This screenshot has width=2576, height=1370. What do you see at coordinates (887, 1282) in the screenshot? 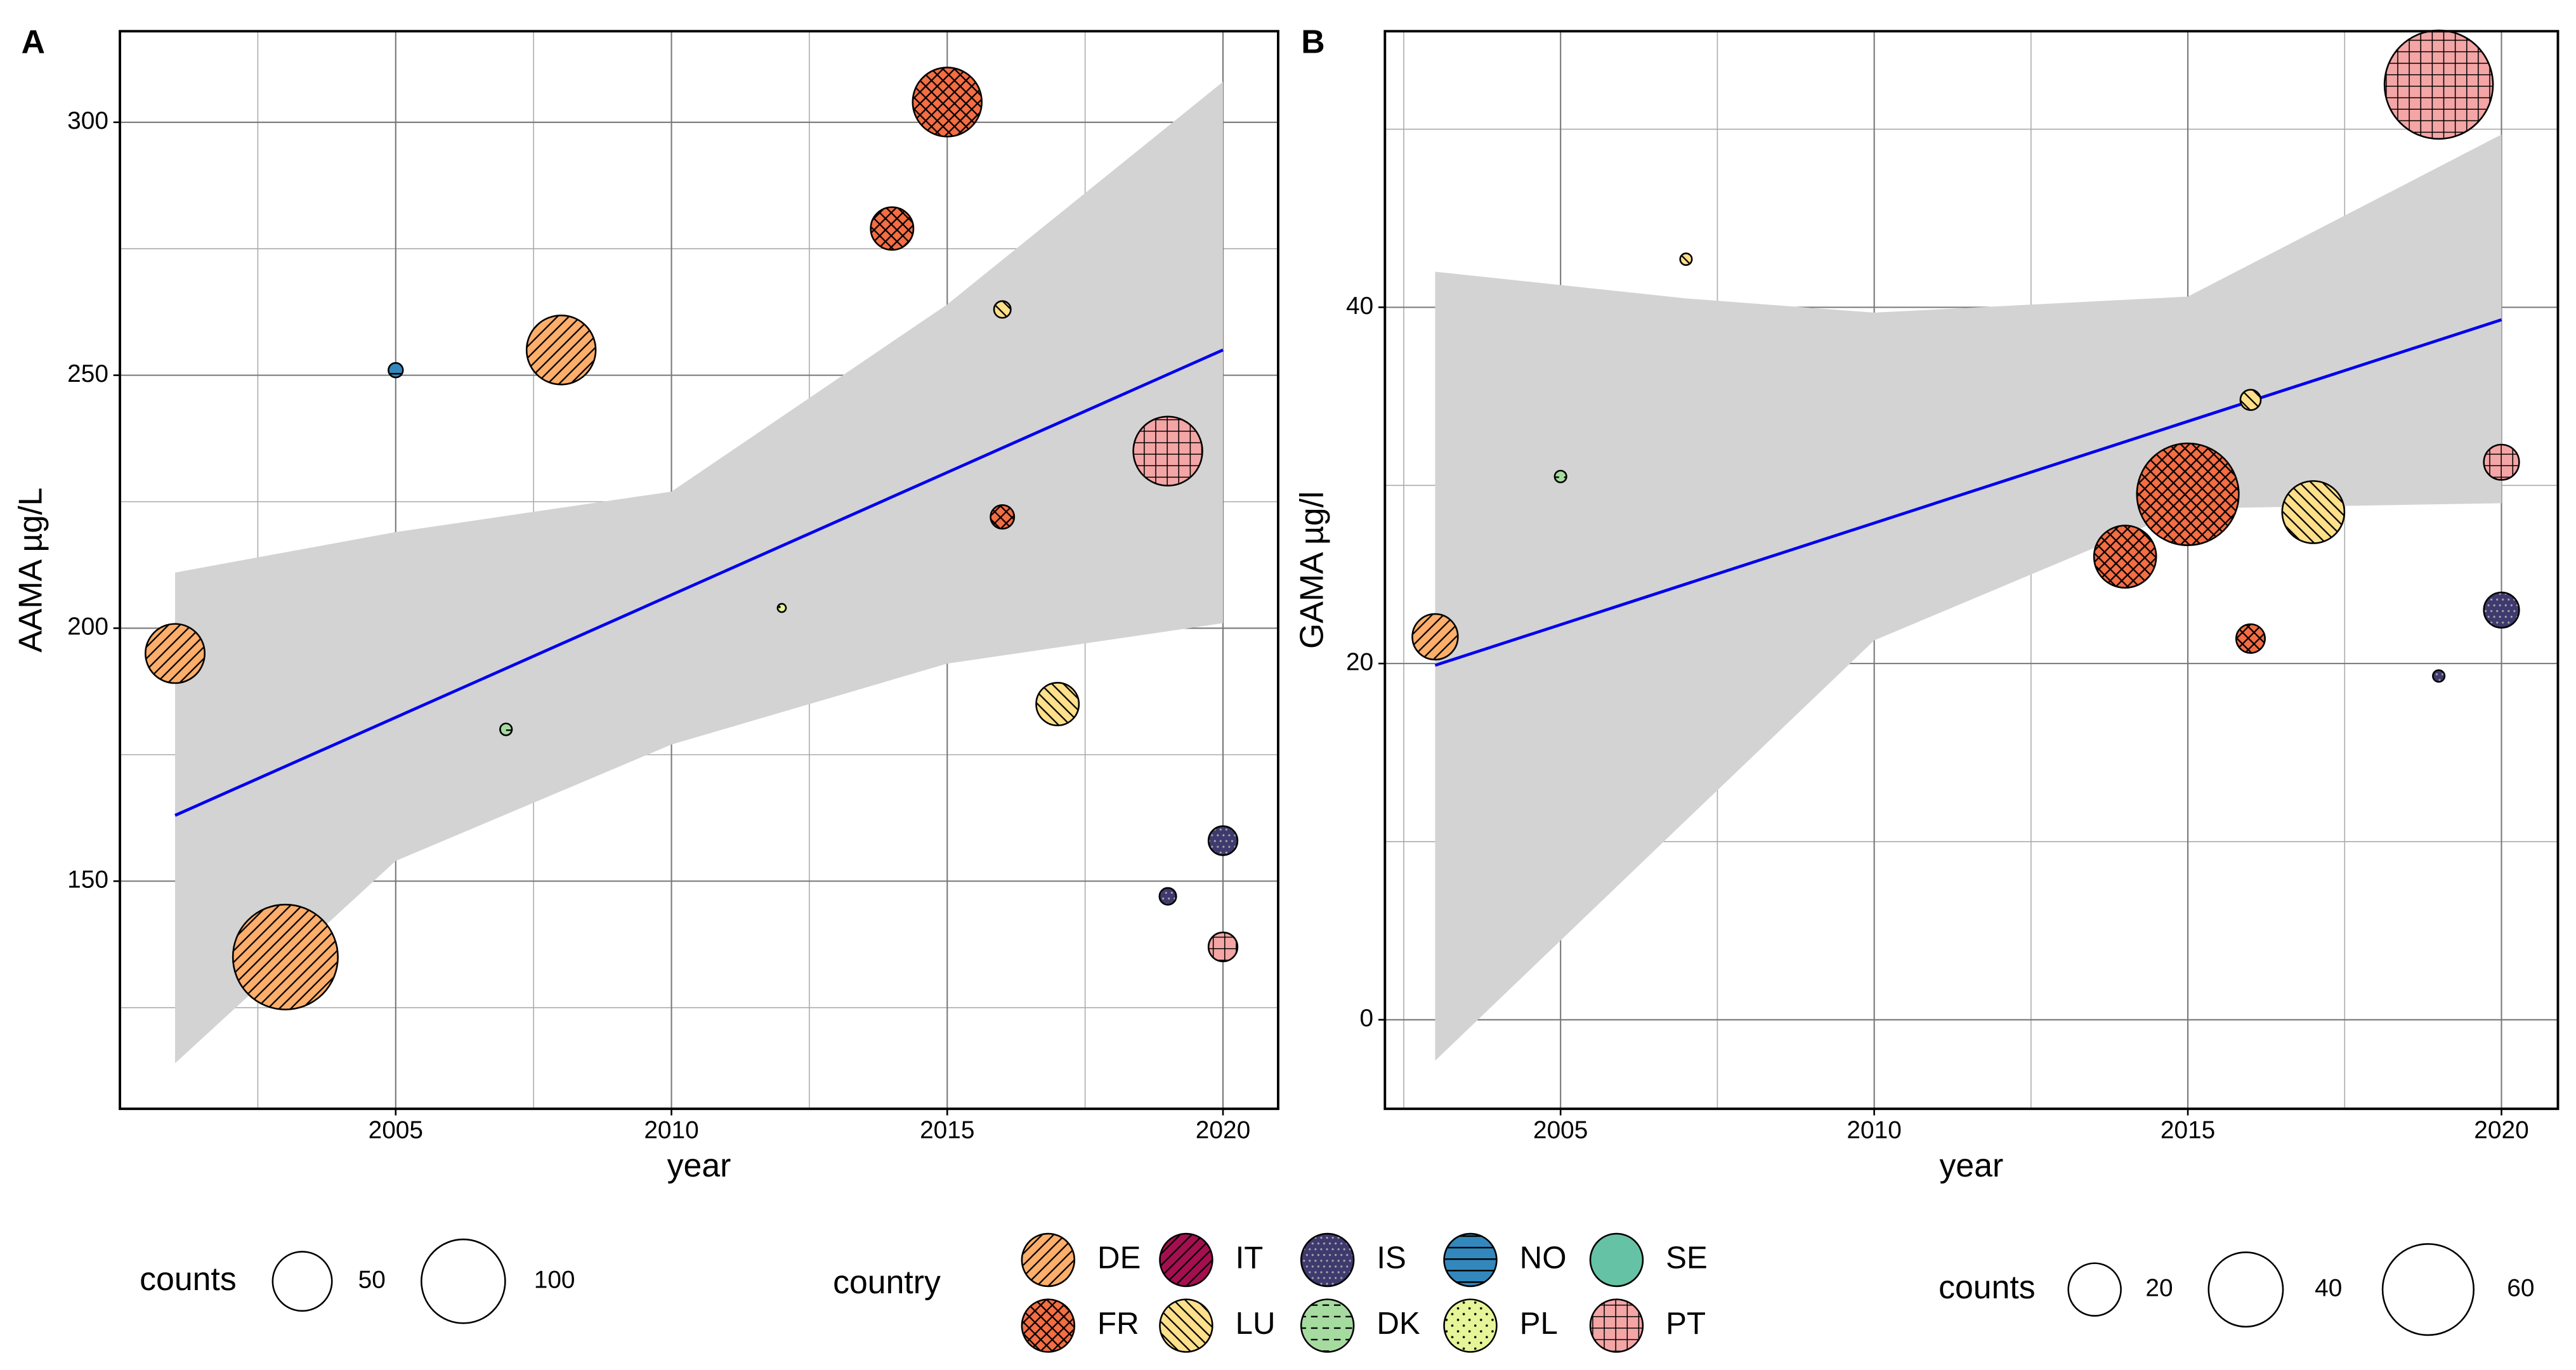
I see `country-legend-title: country` at bounding box center [887, 1282].